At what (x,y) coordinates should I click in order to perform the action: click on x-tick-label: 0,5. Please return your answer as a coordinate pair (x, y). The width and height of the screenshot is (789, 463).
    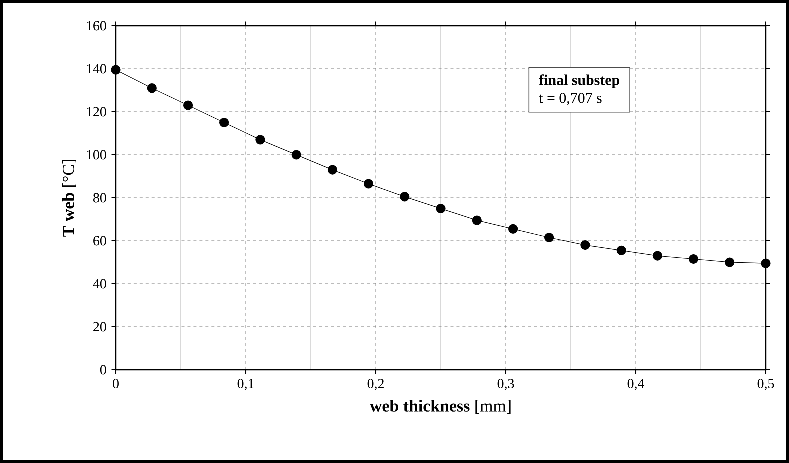
    Looking at the image, I should click on (766, 384).